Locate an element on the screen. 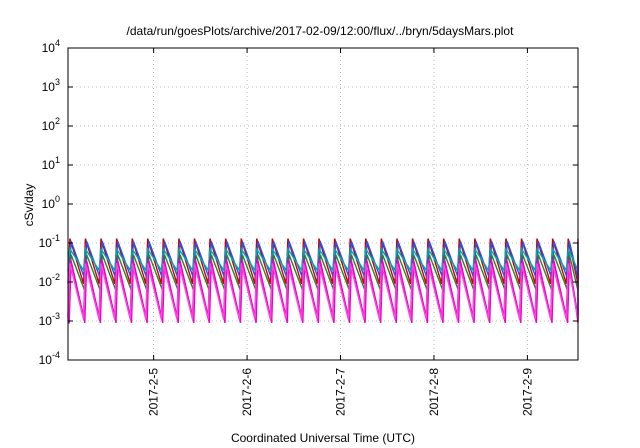  x-tick-label: 2017-2-9 is located at coordinates (527, 392).